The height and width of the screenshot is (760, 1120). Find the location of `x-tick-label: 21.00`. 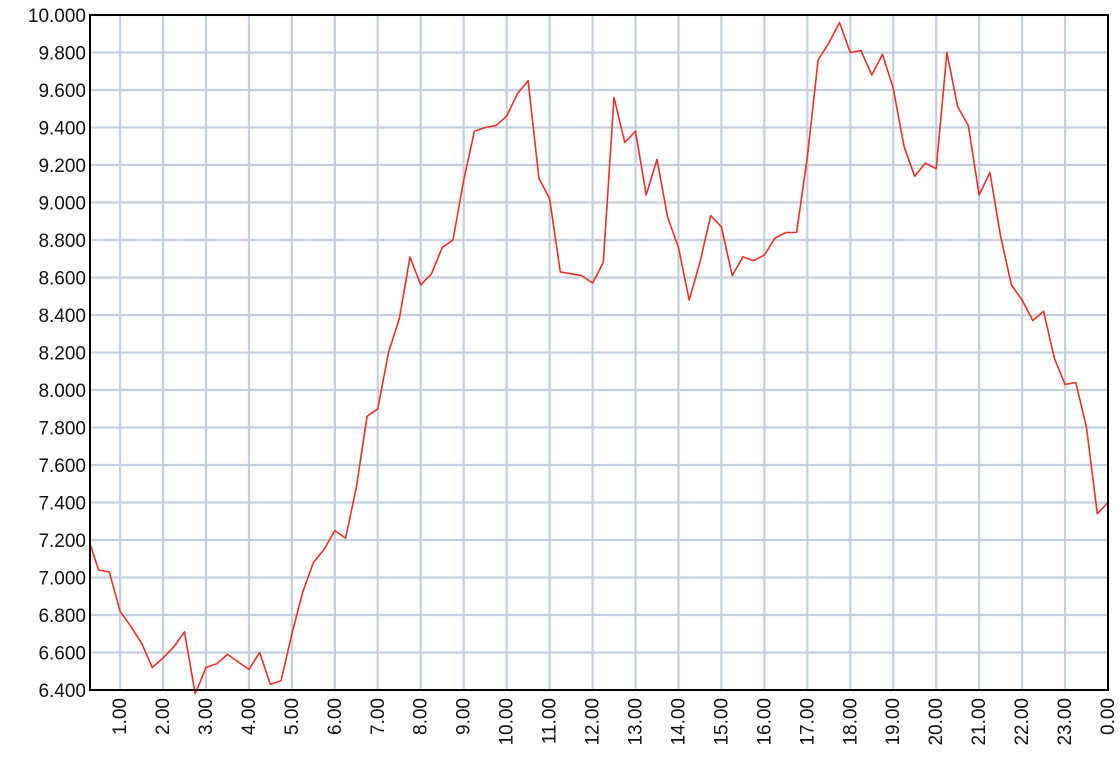

x-tick-label: 21.00 is located at coordinates (979, 722).